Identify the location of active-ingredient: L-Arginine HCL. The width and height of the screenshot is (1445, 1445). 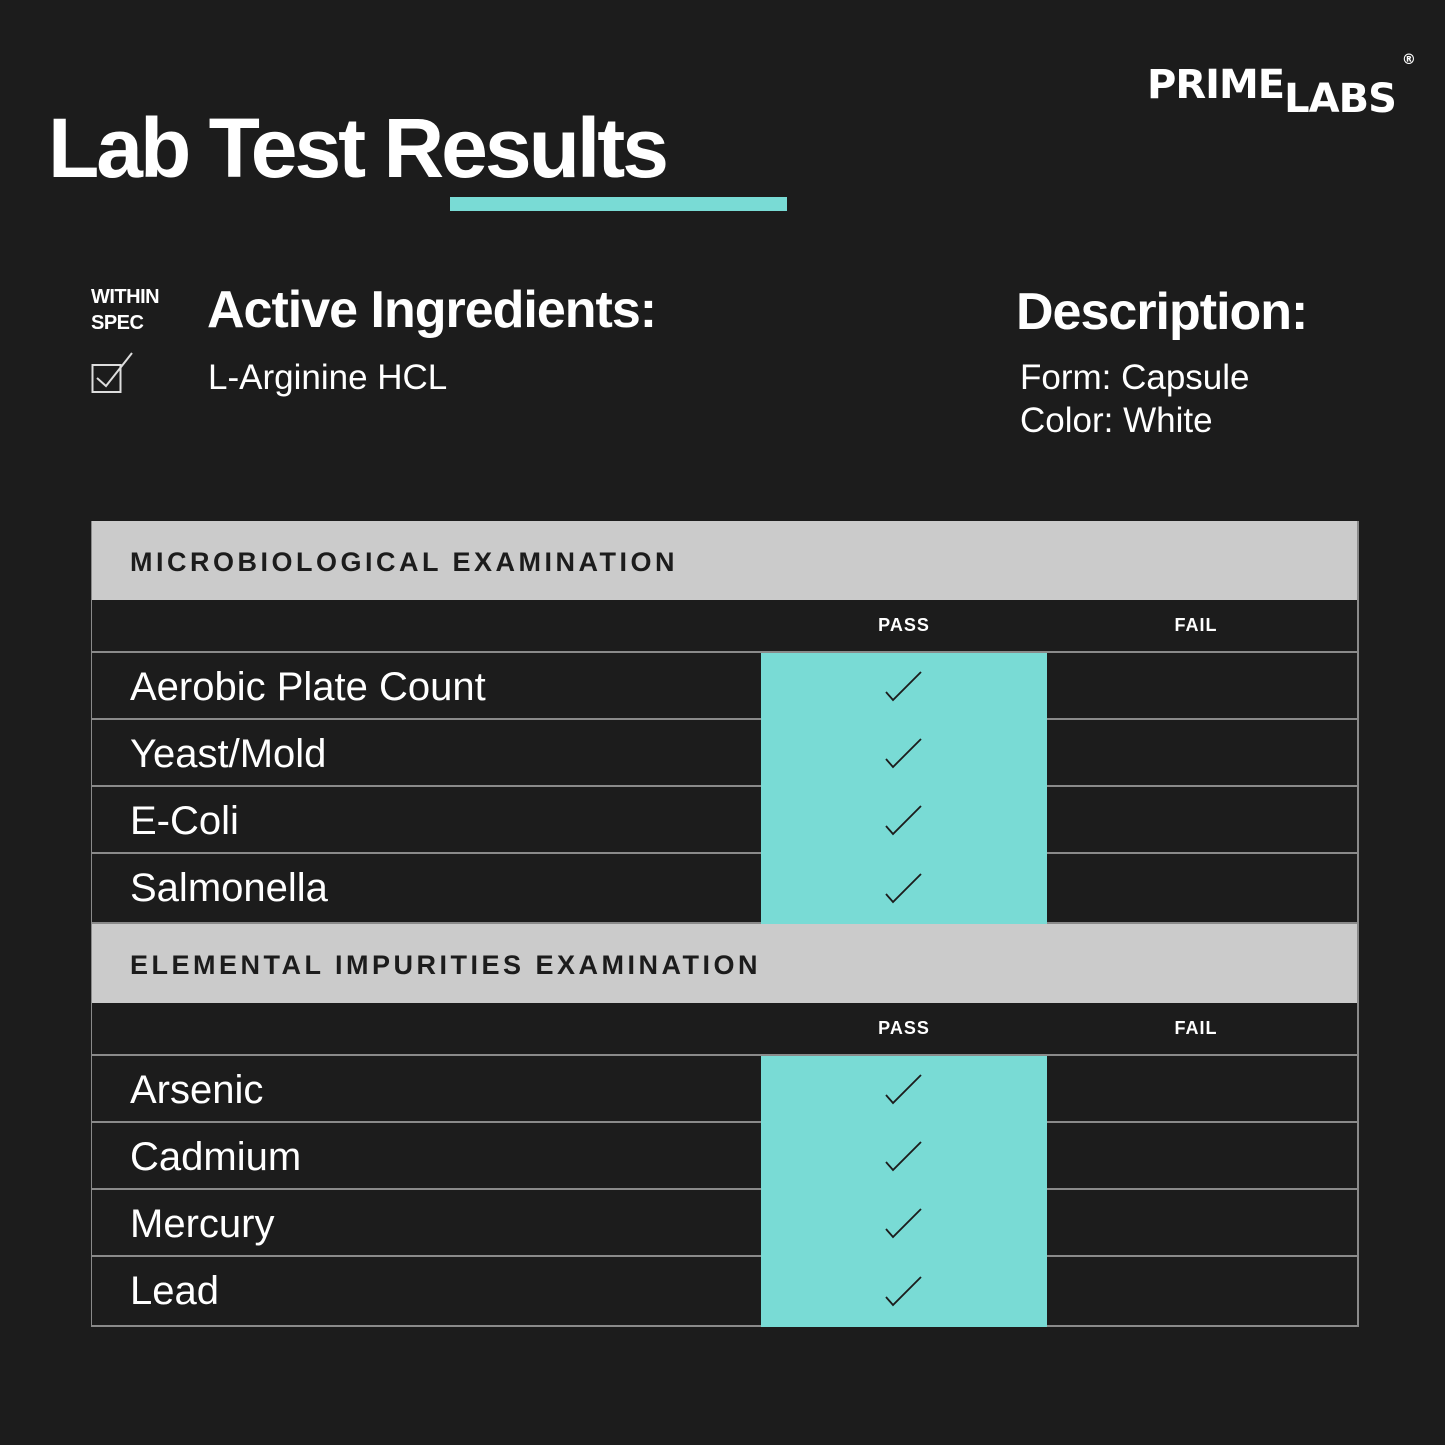
(328, 377).